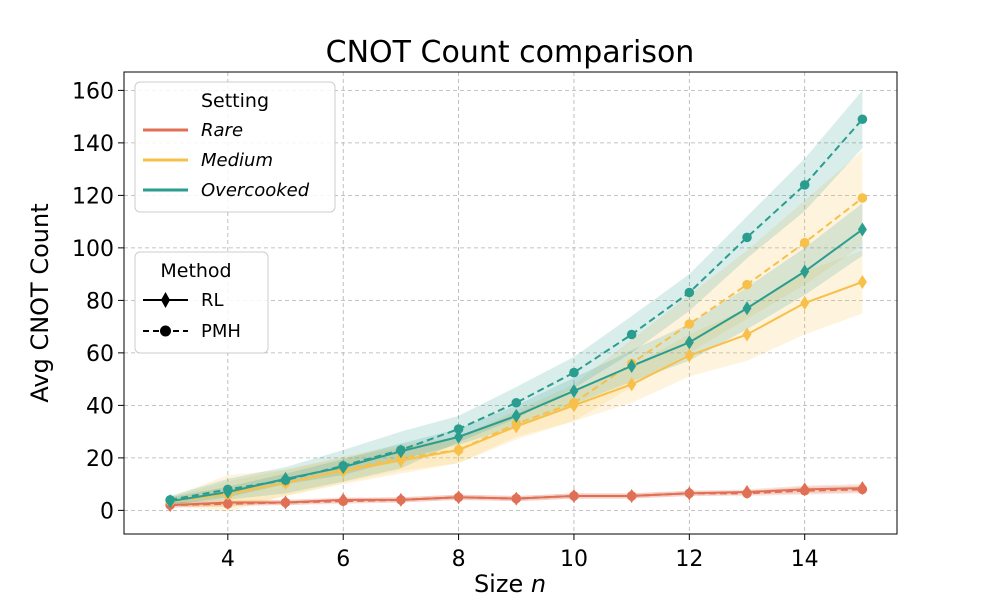  Describe the element at coordinates (93, 249) in the screenshot. I see `y-tick-label: 100` at that location.